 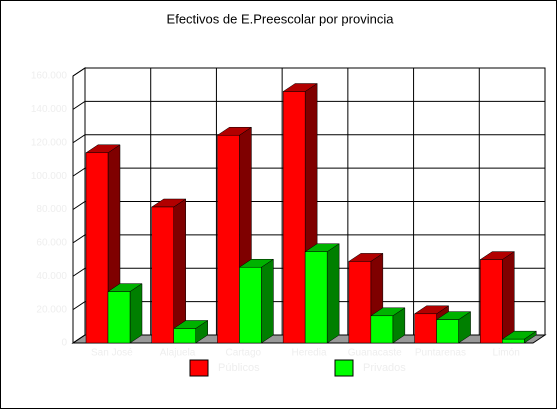 What do you see at coordinates (51, 243) in the screenshot?
I see `y-tick-label: 60.000` at bounding box center [51, 243].